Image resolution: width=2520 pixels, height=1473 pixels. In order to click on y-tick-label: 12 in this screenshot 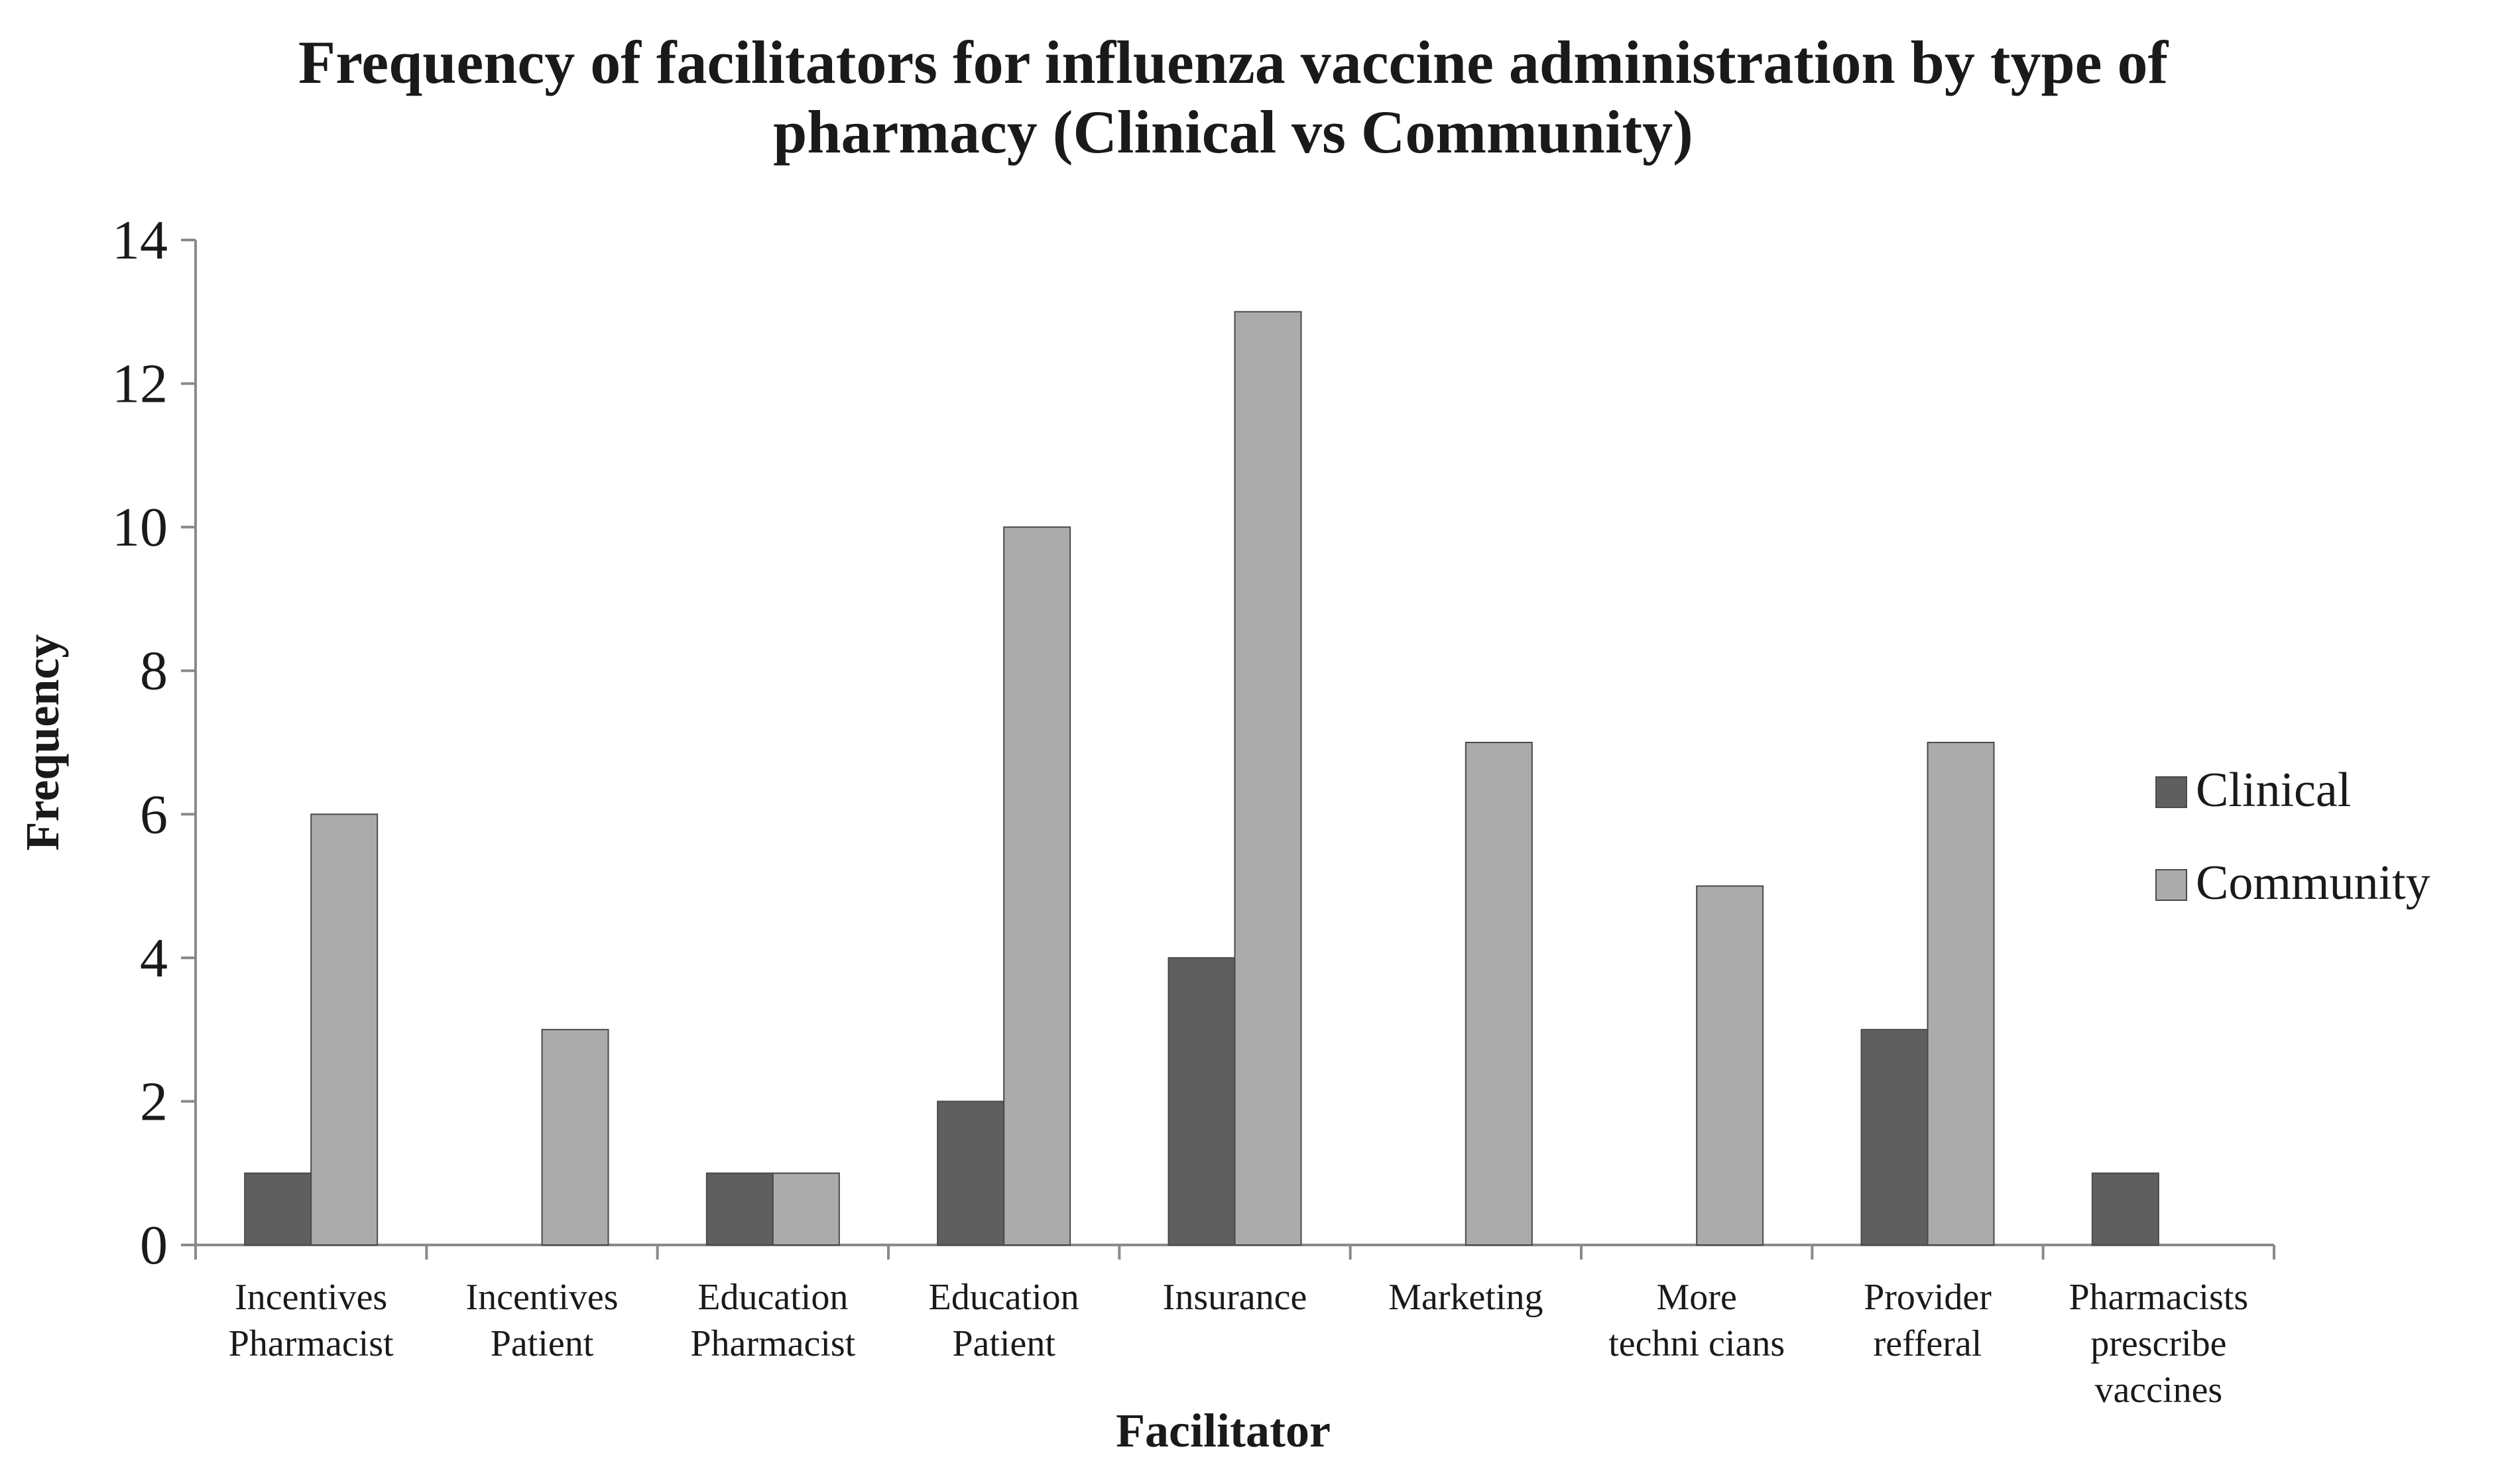, I will do `click(140, 384)`.